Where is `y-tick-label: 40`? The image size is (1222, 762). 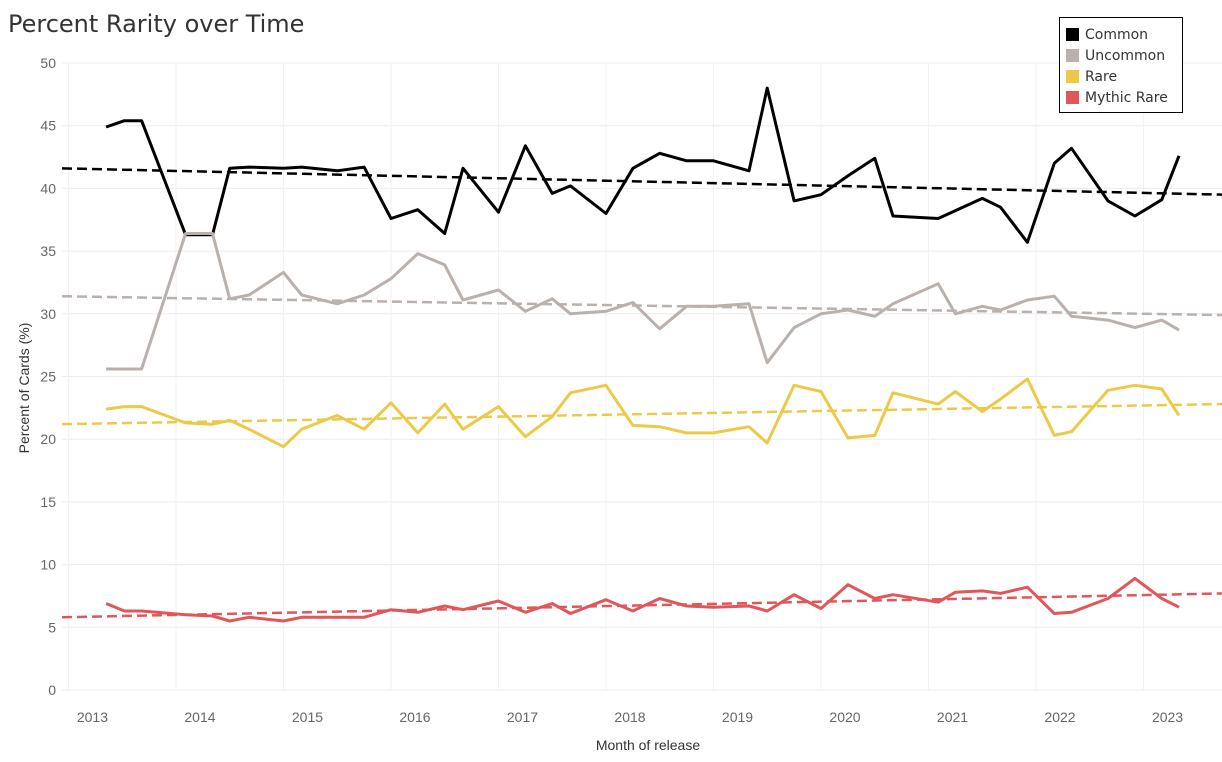
y-tick-label: 40 is located at coordinates (48, 188).